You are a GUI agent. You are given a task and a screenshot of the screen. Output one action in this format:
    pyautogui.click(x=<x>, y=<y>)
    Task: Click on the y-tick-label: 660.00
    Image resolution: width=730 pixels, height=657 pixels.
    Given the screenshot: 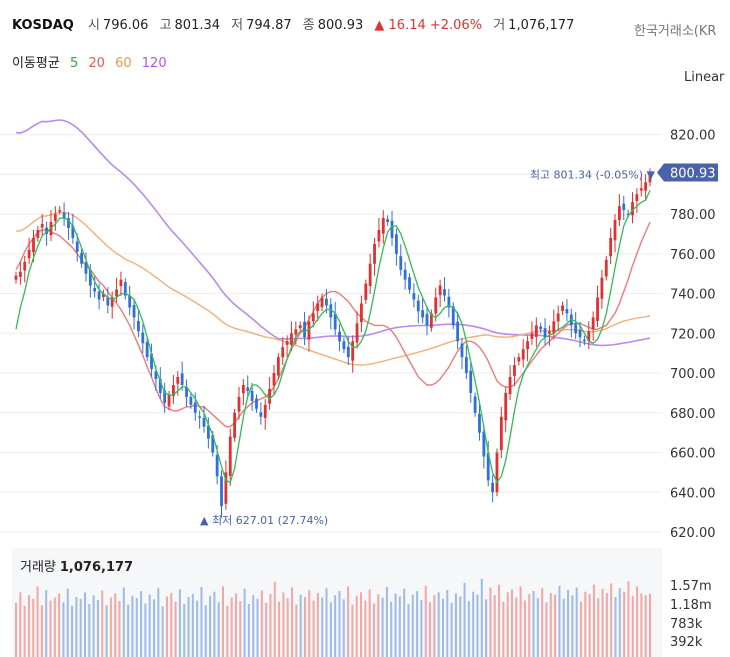 What is the action you would take?
    pyautogui.click(x=693, y=454)
    